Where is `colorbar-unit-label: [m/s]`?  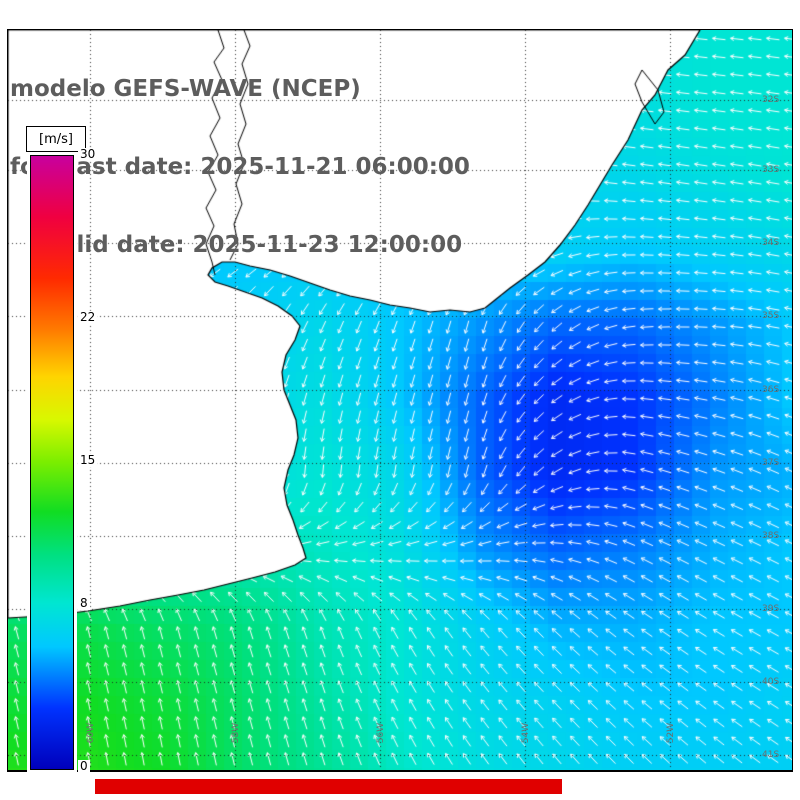
colorbar-unit-label: [m/s] is located at coordinates (56, 139).